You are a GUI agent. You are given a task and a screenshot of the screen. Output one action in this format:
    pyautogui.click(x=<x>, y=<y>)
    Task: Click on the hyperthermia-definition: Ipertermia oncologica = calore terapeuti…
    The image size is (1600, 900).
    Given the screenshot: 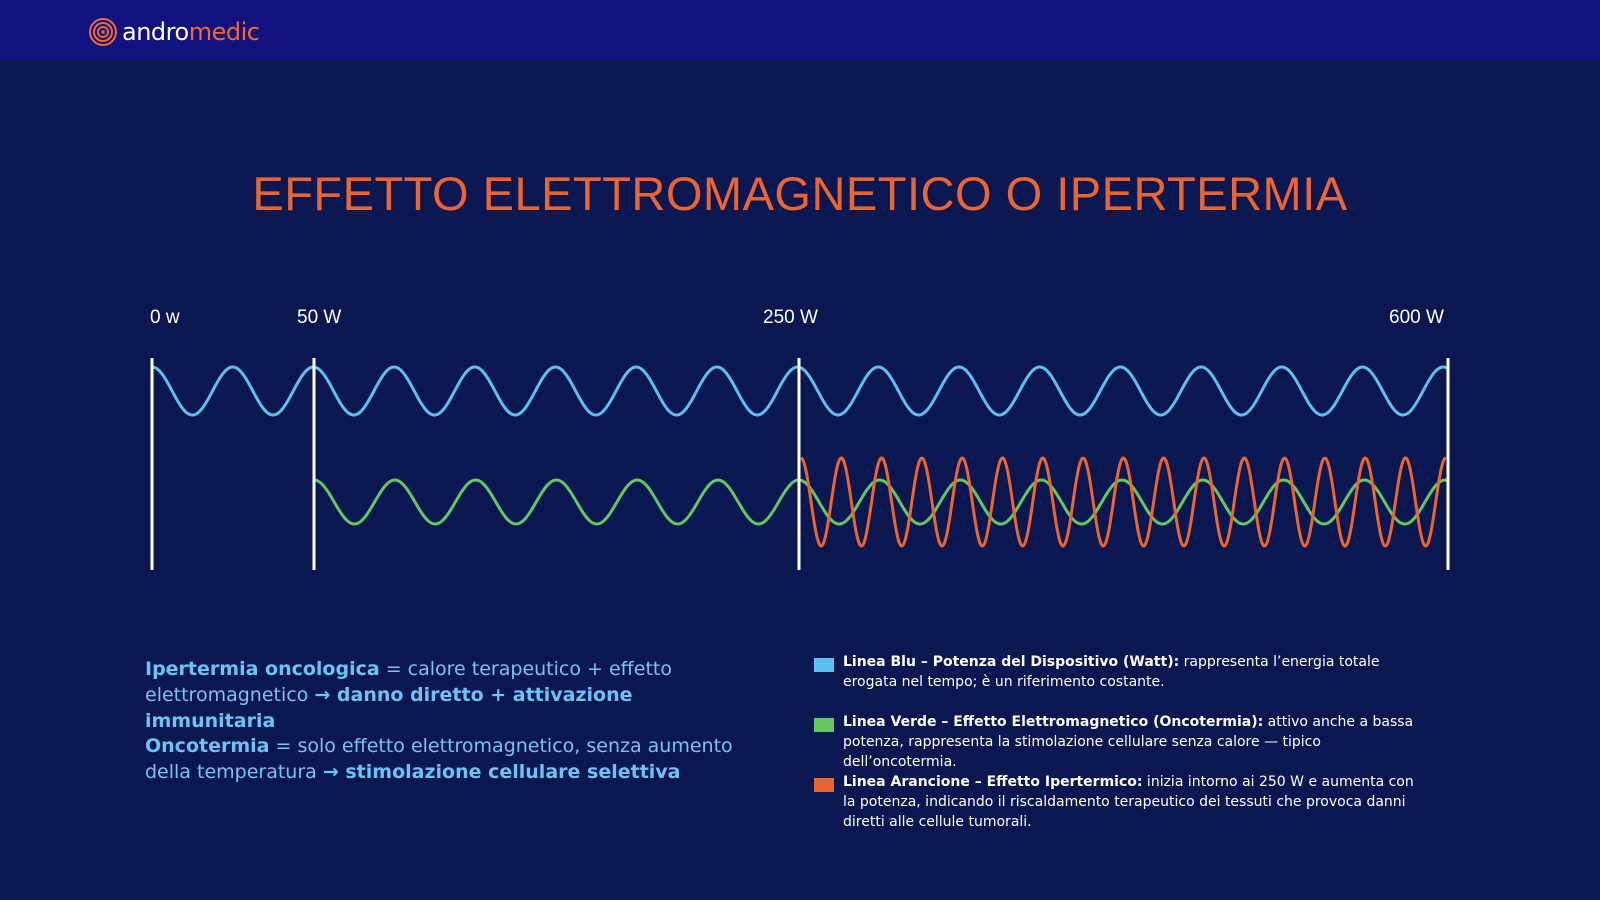 What is the action you would take?
    pyautogui.click(x=445, y=695)
    